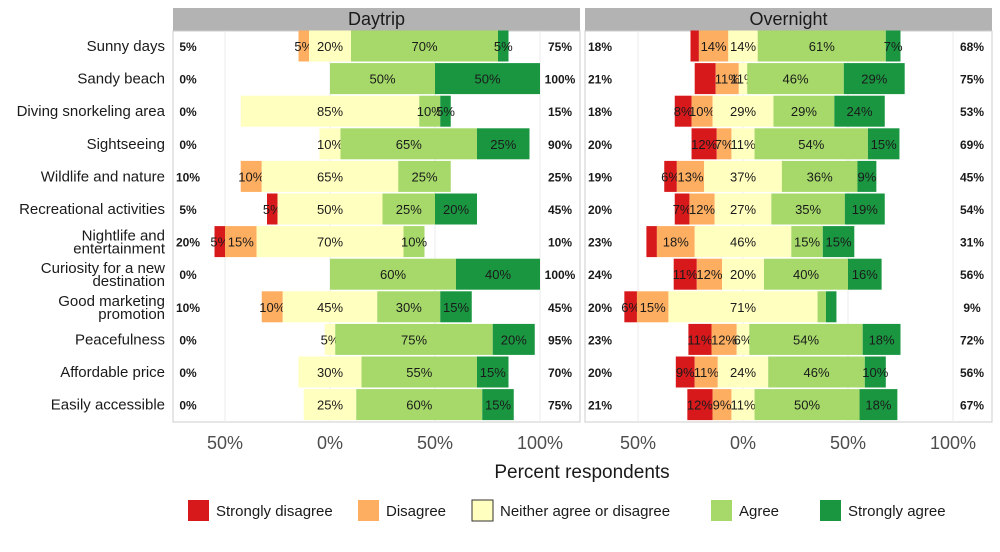 The height and width of the screenshot is (552, 1000). Describe the element at coordinates (111, 301) in the screenshot. I see `category-label: Good marketing` at that location.